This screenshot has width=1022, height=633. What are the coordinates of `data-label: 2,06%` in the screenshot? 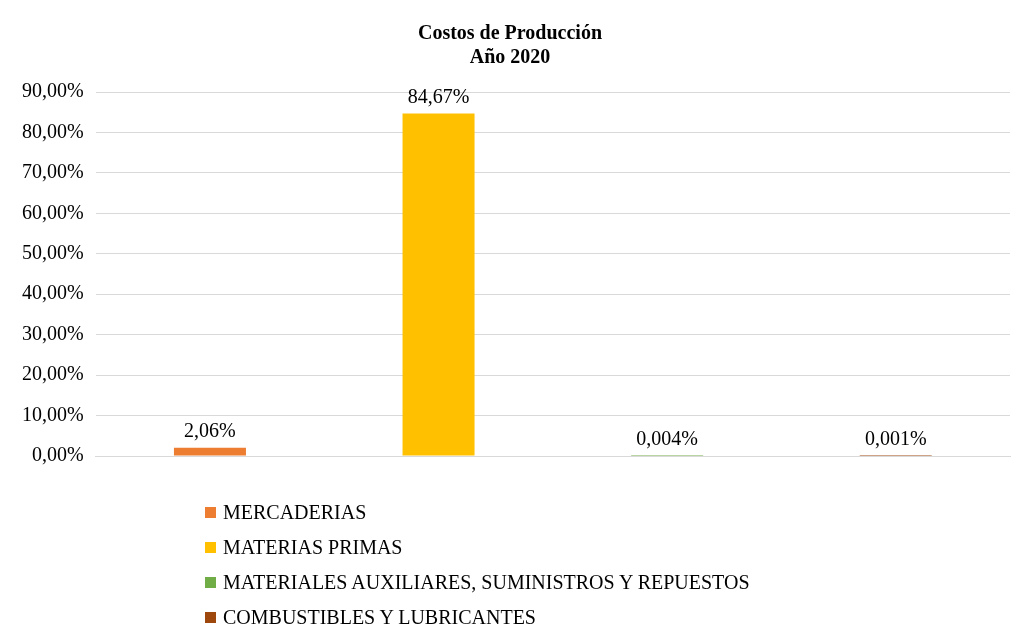 It's located at (210, 429).